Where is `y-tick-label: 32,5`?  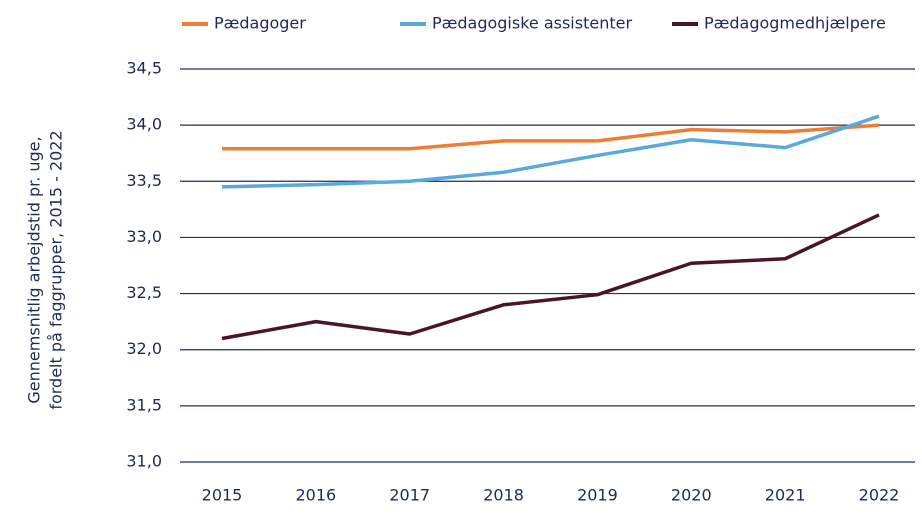
y-tick-label: 32,5 is located at coordinates (144, 292).